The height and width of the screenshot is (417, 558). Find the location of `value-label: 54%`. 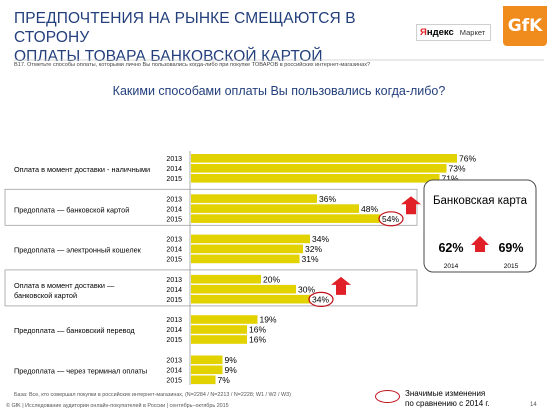

value-label: 54% is located at coordinates (390, 219).